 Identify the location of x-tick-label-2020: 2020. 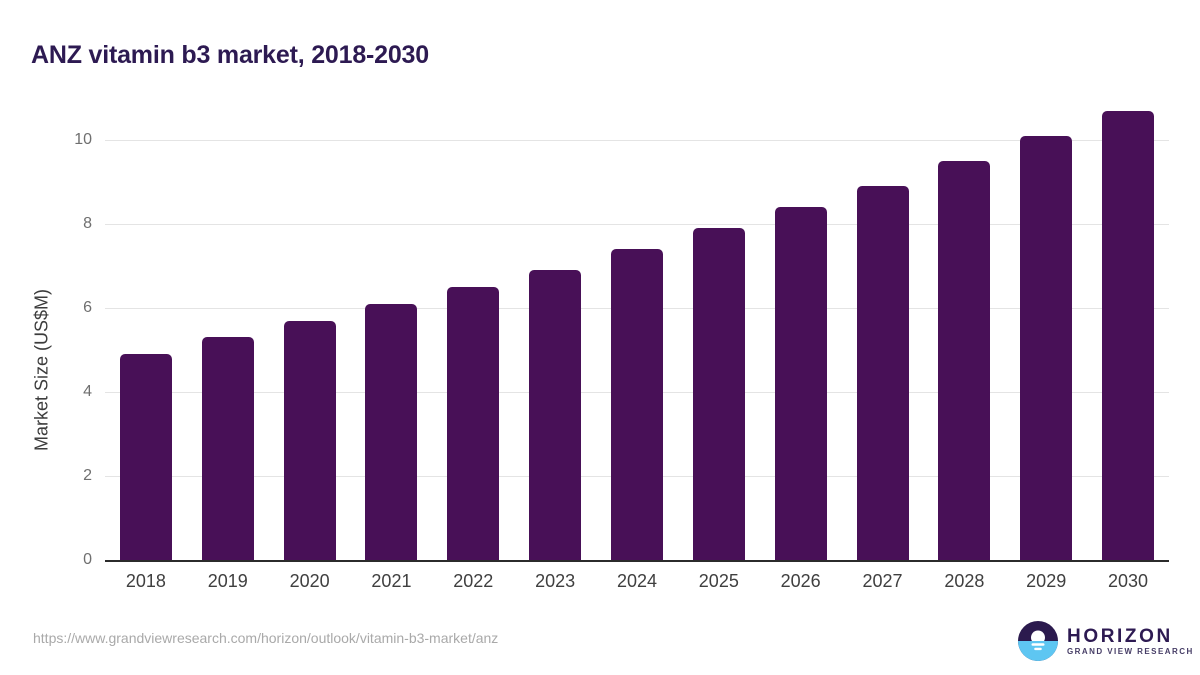
(309, 581).